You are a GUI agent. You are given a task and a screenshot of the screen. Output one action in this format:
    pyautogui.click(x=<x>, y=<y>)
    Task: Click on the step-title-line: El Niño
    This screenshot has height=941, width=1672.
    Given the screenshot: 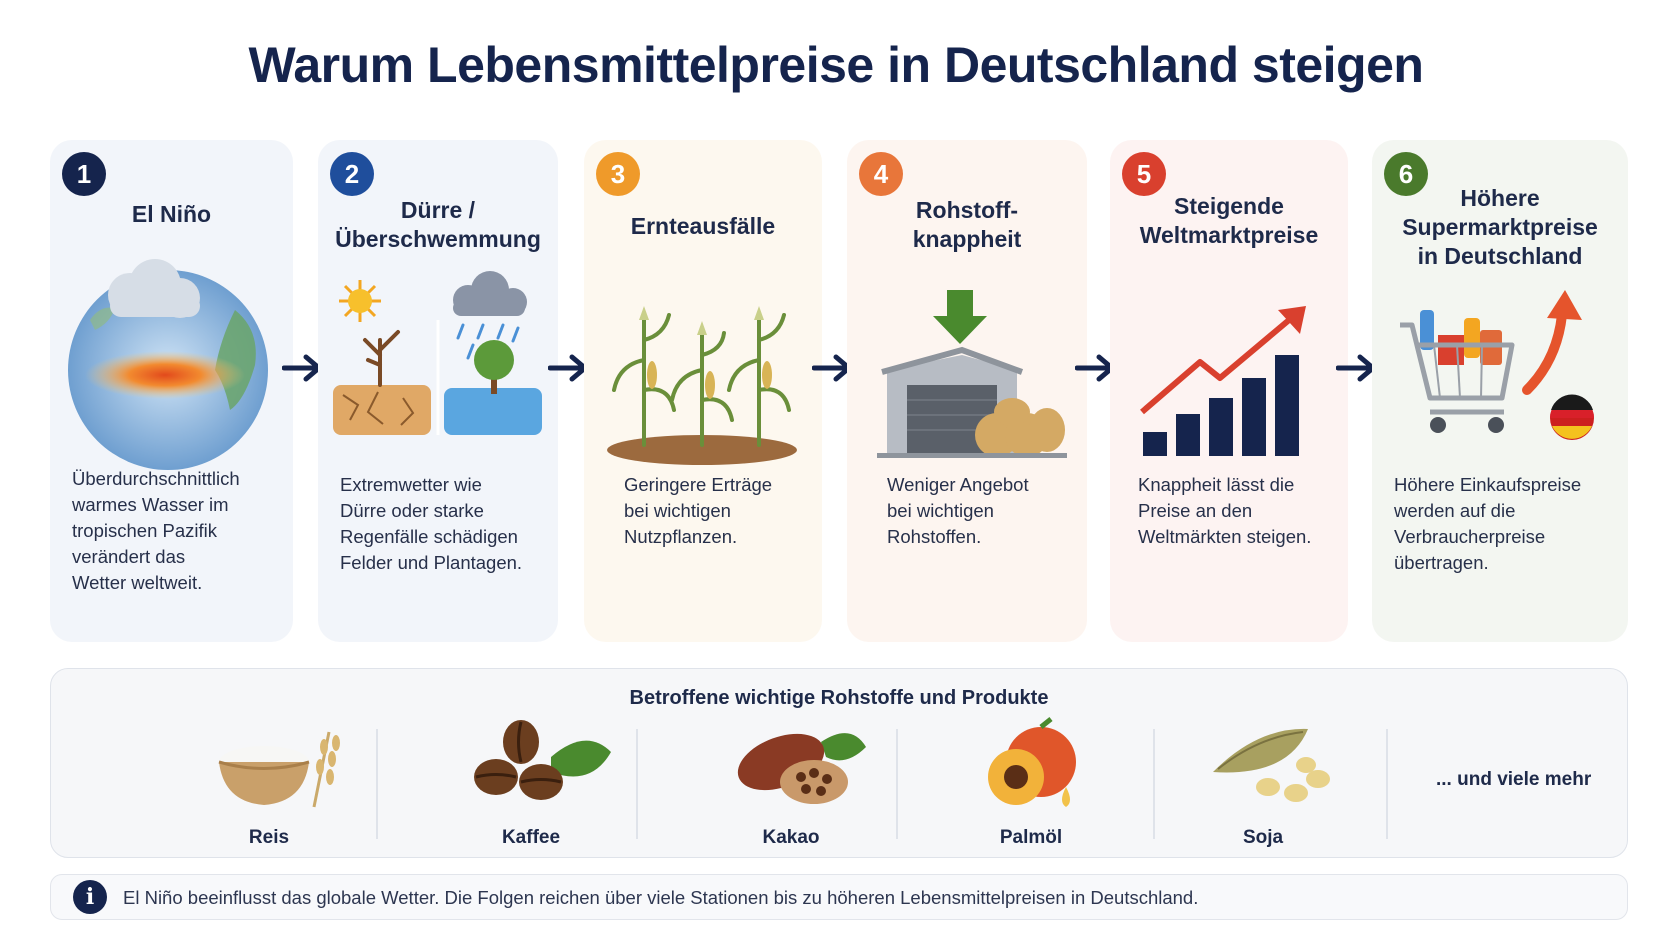 What is the action you would take?
    pyautogui.click(x=171, y=214)
    